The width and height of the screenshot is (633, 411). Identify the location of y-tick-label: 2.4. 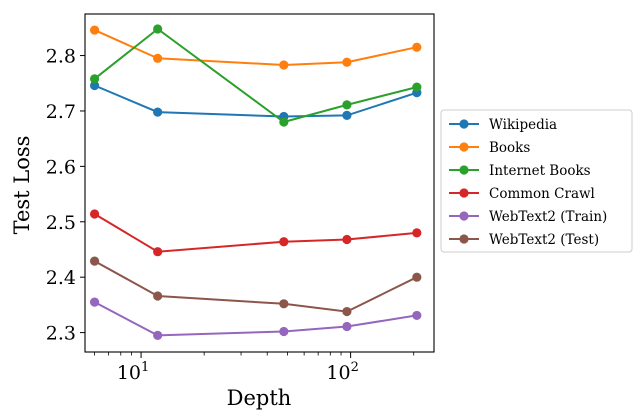
(61, 278).